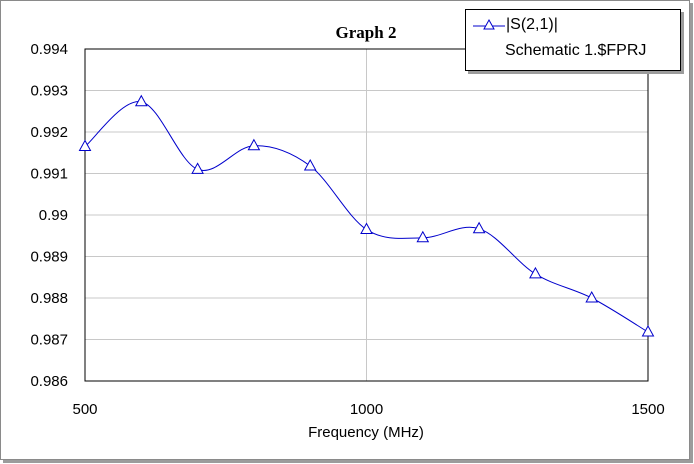  Describe the element at coordinates (49, 132) in the screenshot. I see `y-tick-label: 0.992` at that location.